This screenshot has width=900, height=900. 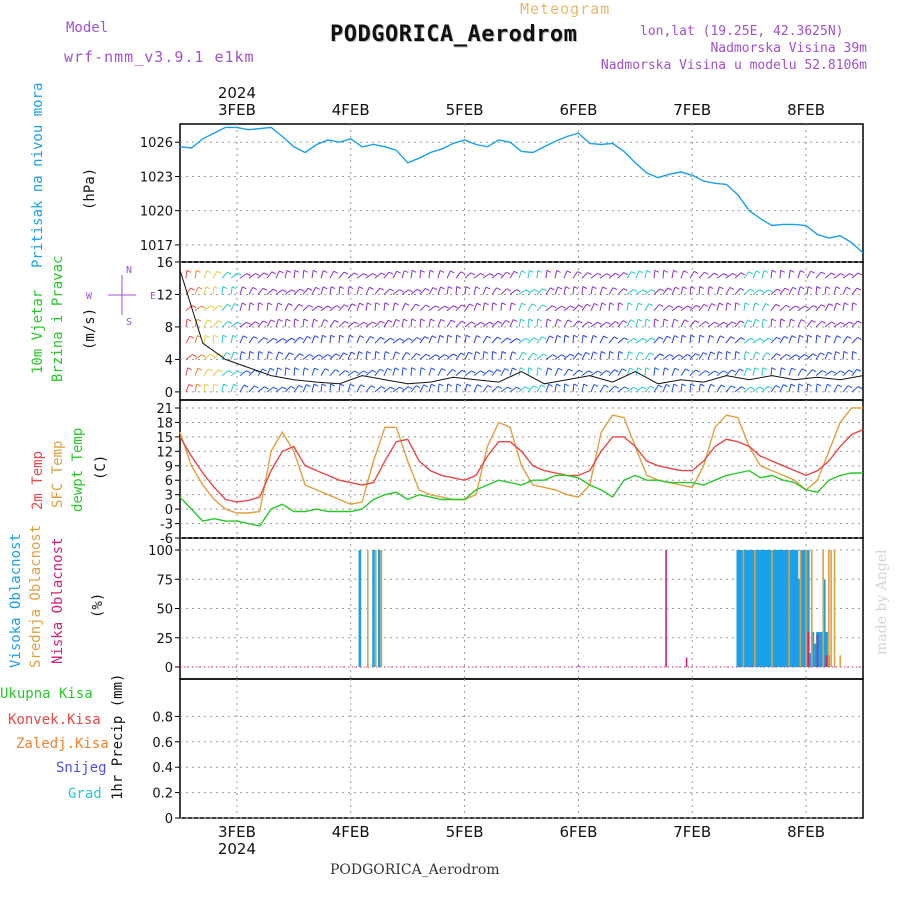 I want to click on t2m-temp-line, so click(x=521, y=466).